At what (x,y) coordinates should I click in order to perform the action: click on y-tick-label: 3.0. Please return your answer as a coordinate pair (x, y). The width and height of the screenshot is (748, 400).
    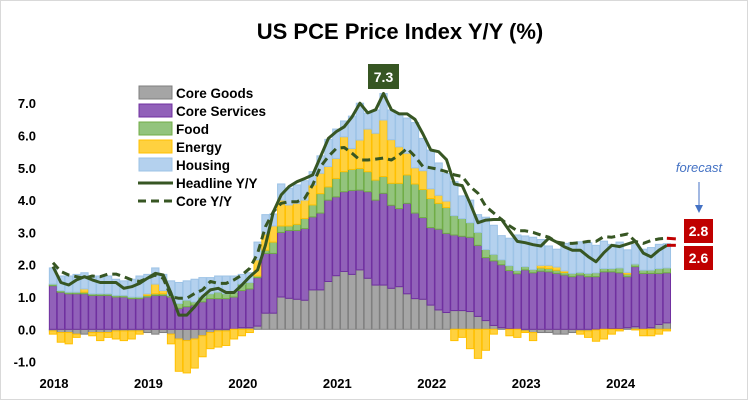
    Looking at the image, I should click on (27, 232).